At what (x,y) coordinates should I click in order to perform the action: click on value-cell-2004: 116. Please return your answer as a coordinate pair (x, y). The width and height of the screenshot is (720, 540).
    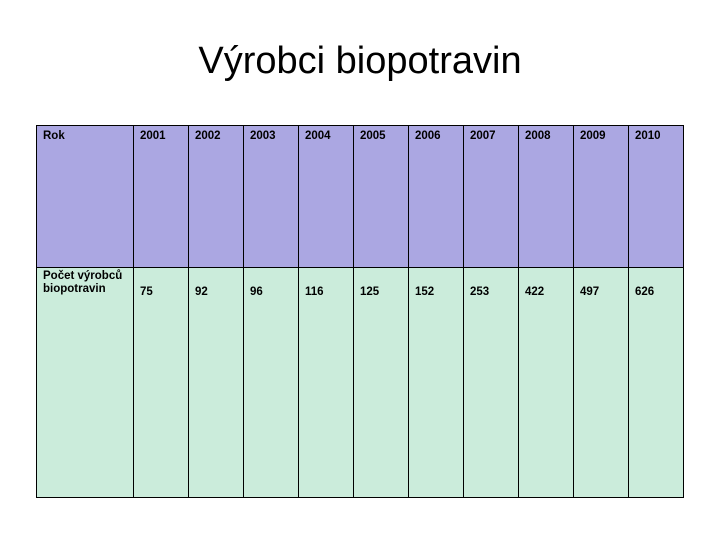
    Looking at the image, I should click on (326, 382).